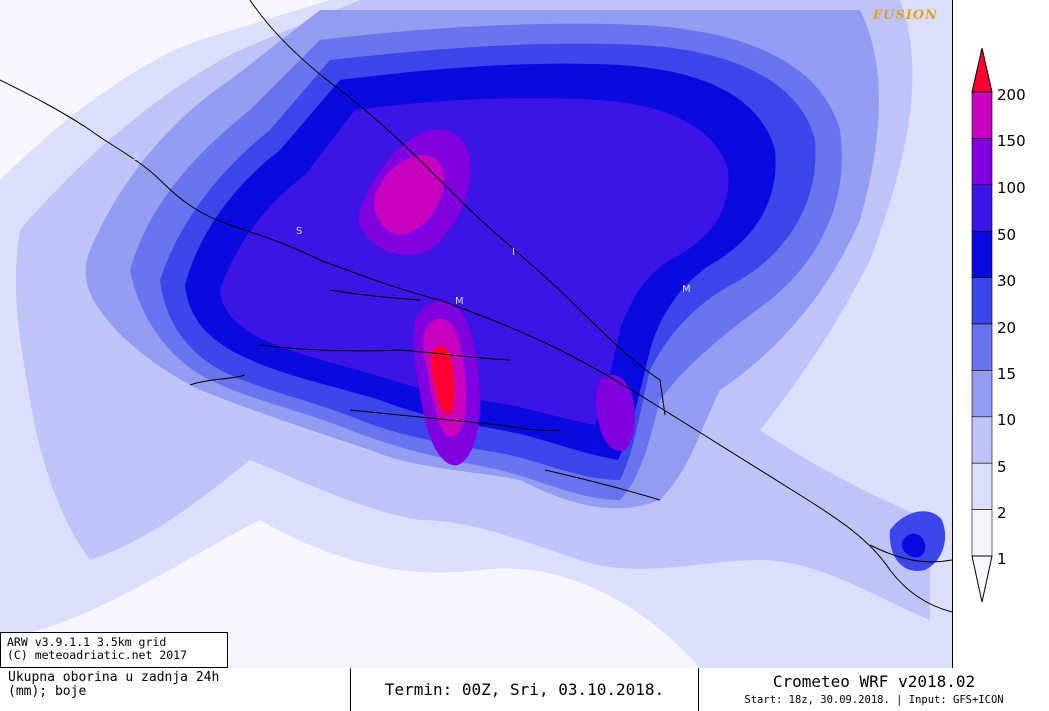 The height and width of the screenshot is (711, 1049). Describe the element at coordinates (982, 579) in the screenshot. I see `legend-arrow-bottom` at that location.